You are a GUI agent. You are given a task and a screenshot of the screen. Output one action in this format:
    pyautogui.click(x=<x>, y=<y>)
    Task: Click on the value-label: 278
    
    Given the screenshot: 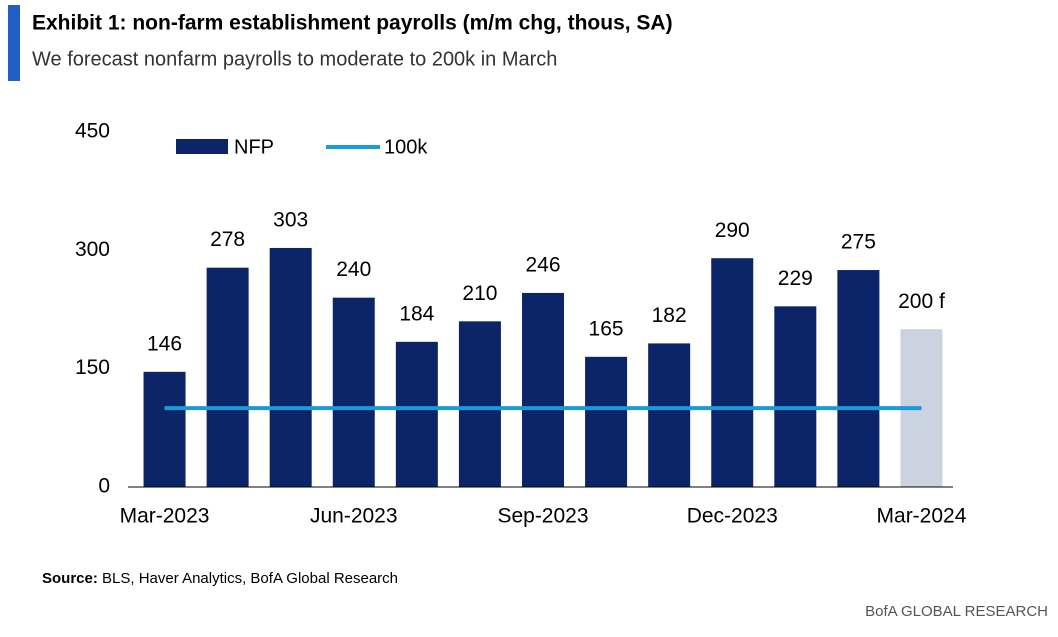 What is the action you would take?
    pyautogui.click(x=227, y=239)
    